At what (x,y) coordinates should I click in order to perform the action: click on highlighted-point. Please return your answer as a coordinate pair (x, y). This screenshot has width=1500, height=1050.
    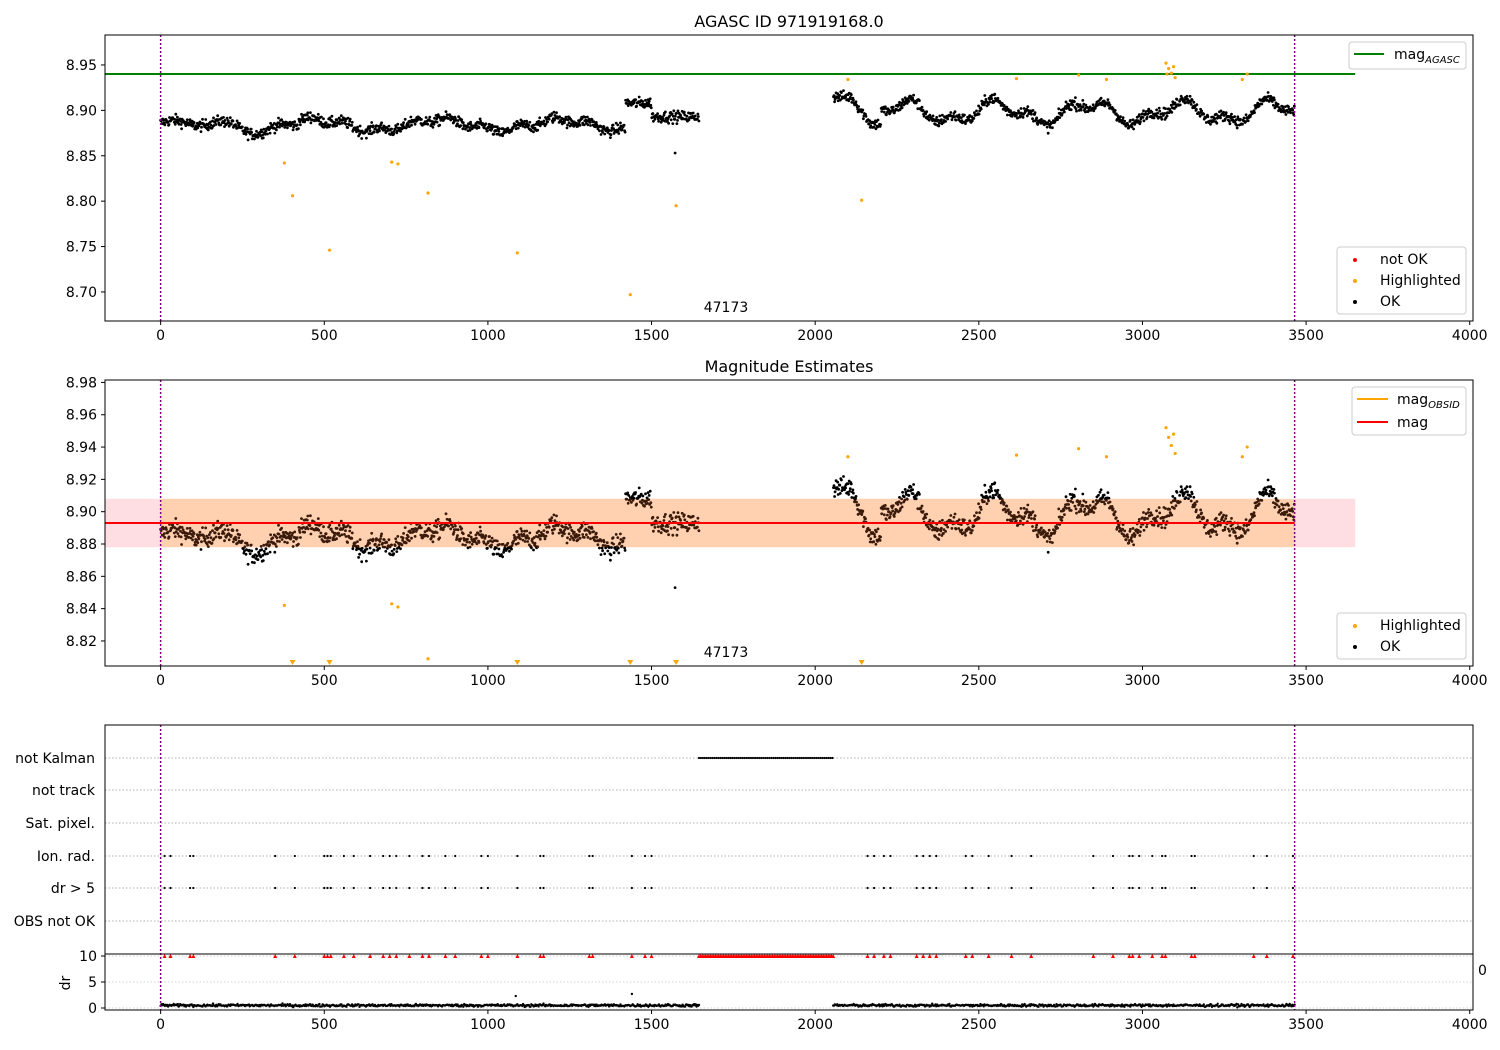
    Looking at the image, I should click on (1173, 434).